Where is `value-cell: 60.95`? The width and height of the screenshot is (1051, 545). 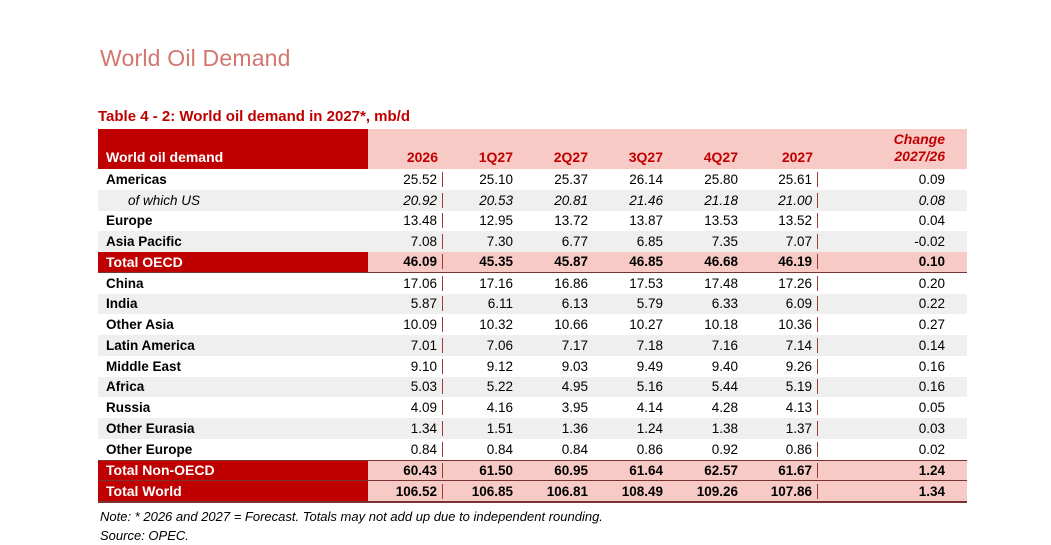
value-cell: 60.95 is located at coordinates (571, 470).